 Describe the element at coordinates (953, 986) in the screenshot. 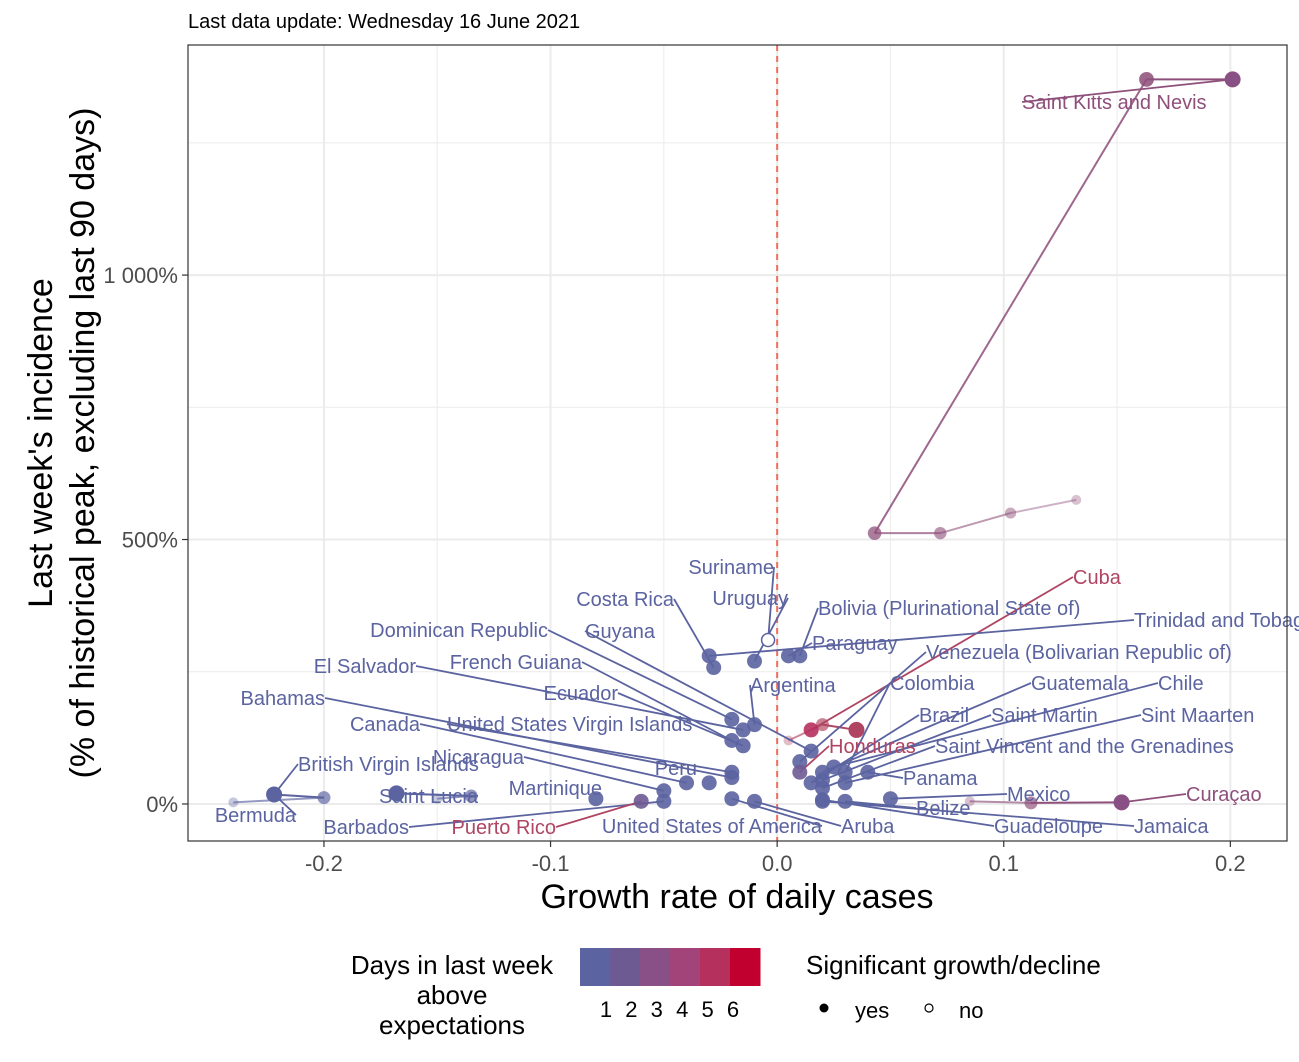

I see `shape-legend: Significant growth/decline yes no` at that location.